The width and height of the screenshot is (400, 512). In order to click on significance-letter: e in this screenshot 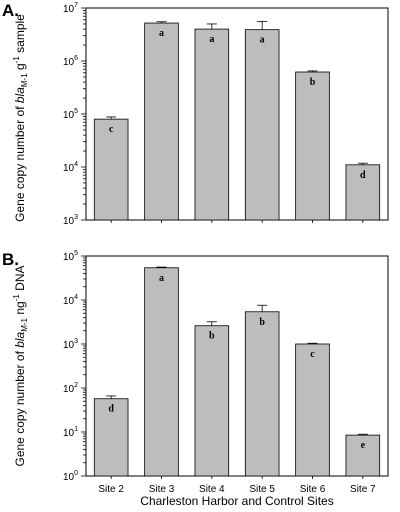, I will do `click(363, 445)`.